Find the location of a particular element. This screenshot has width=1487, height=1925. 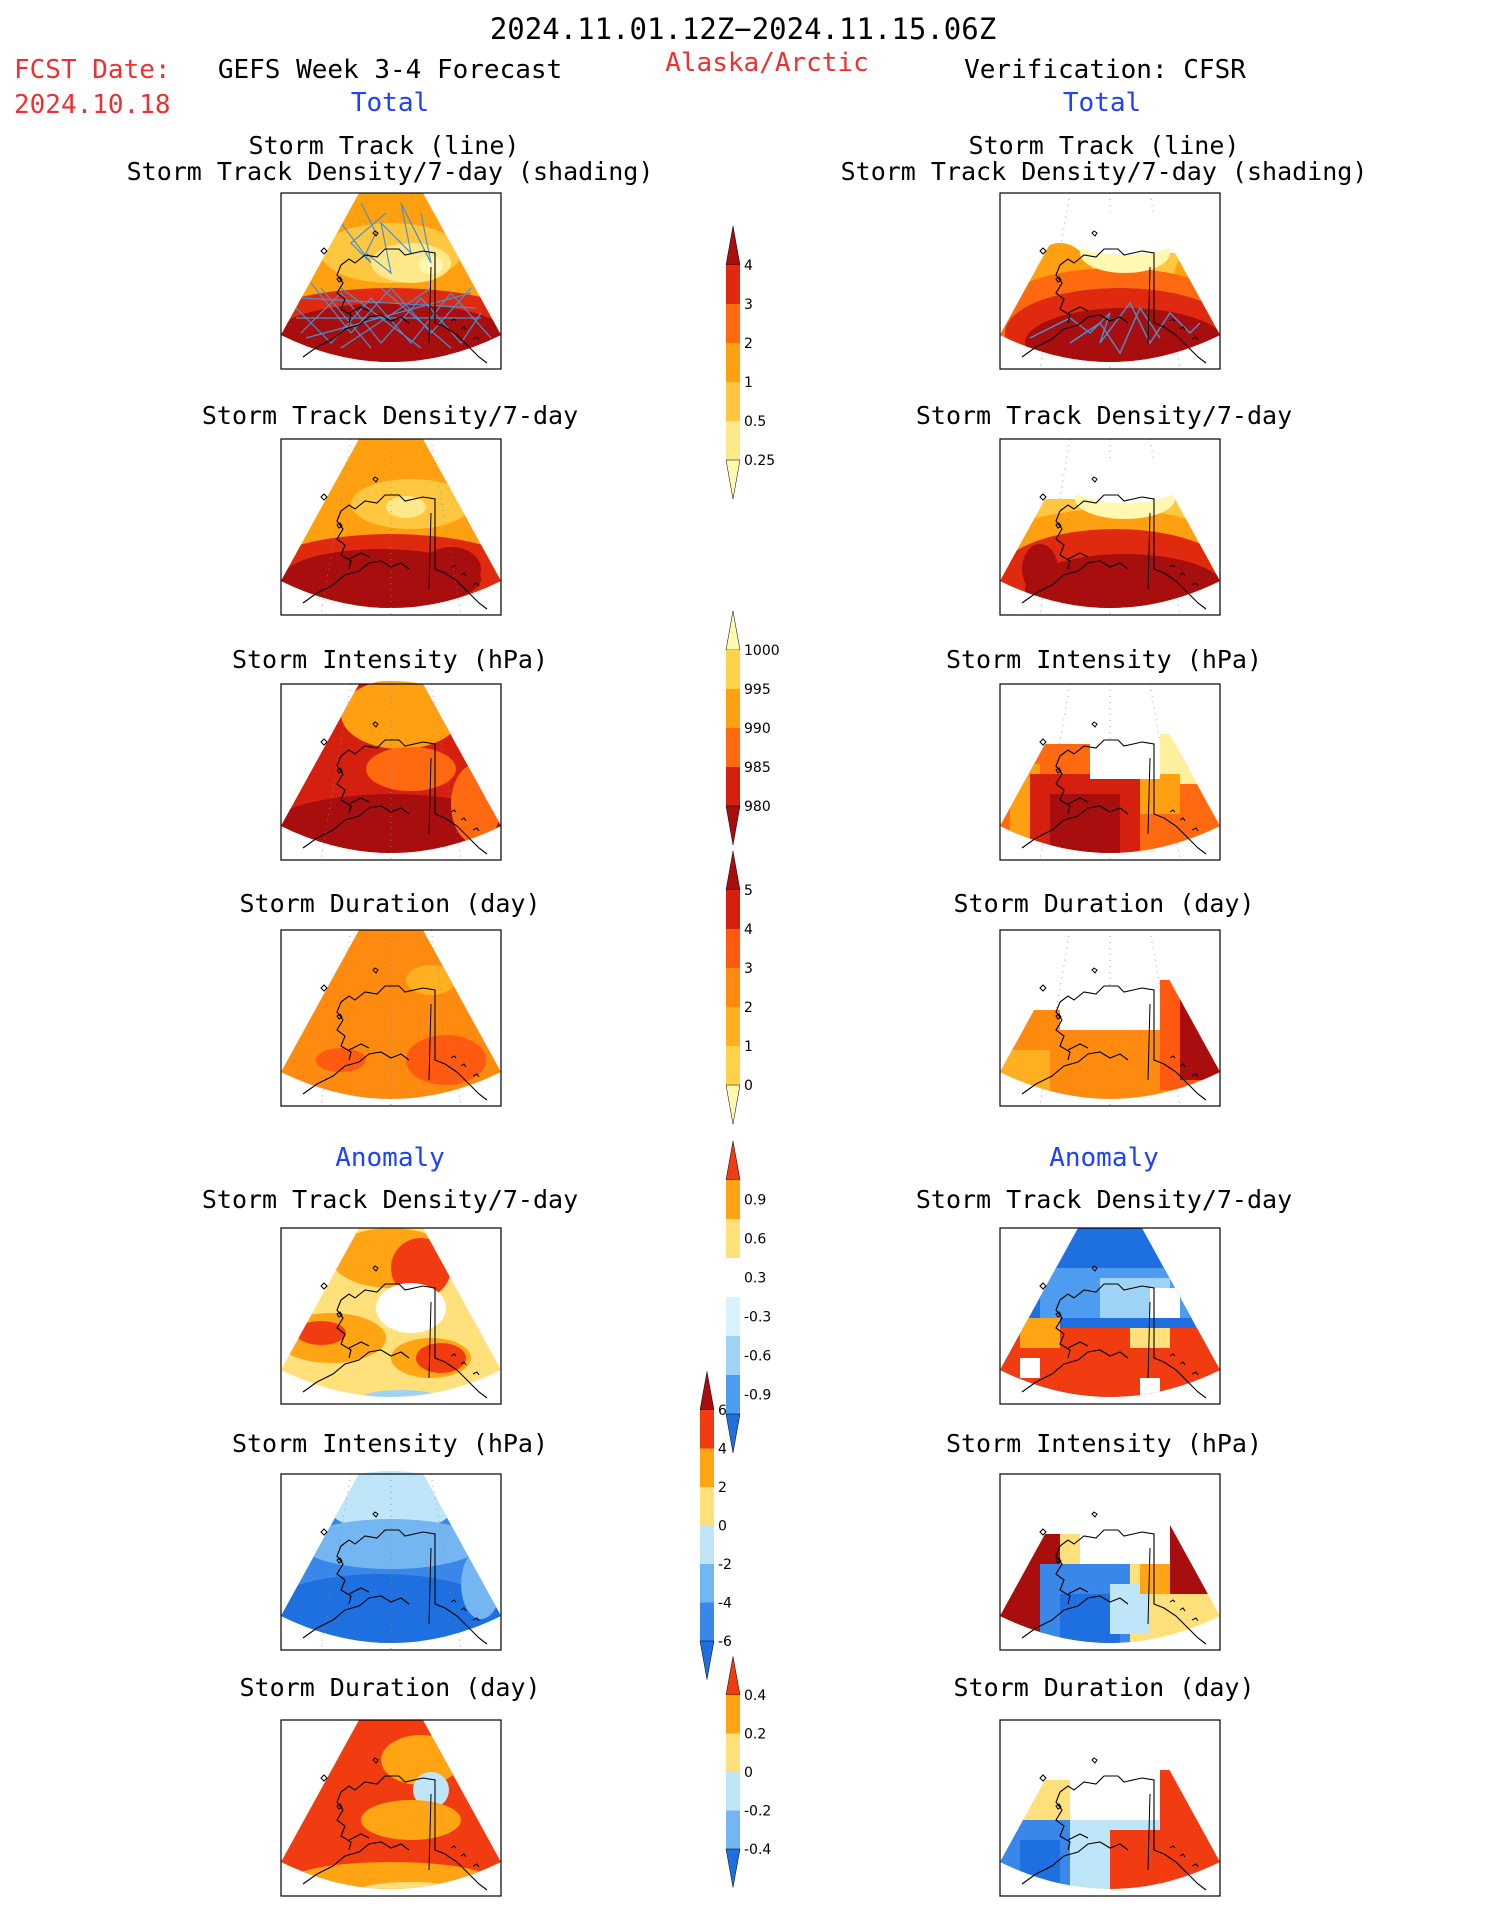

colorbar_duration_total-tick-label: 5 is located at coordinates (748, 891).